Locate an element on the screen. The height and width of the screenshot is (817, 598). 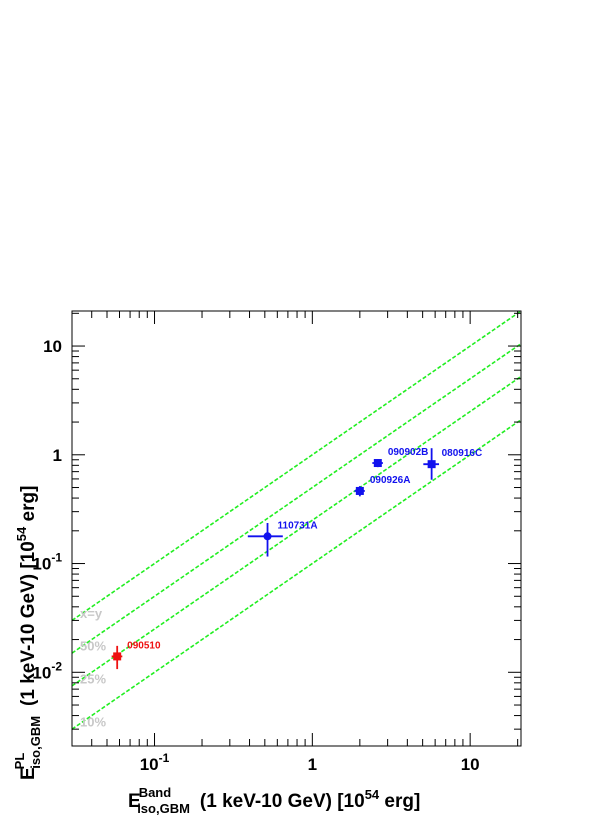
marker-080916C is located at coordinates (431, 464).